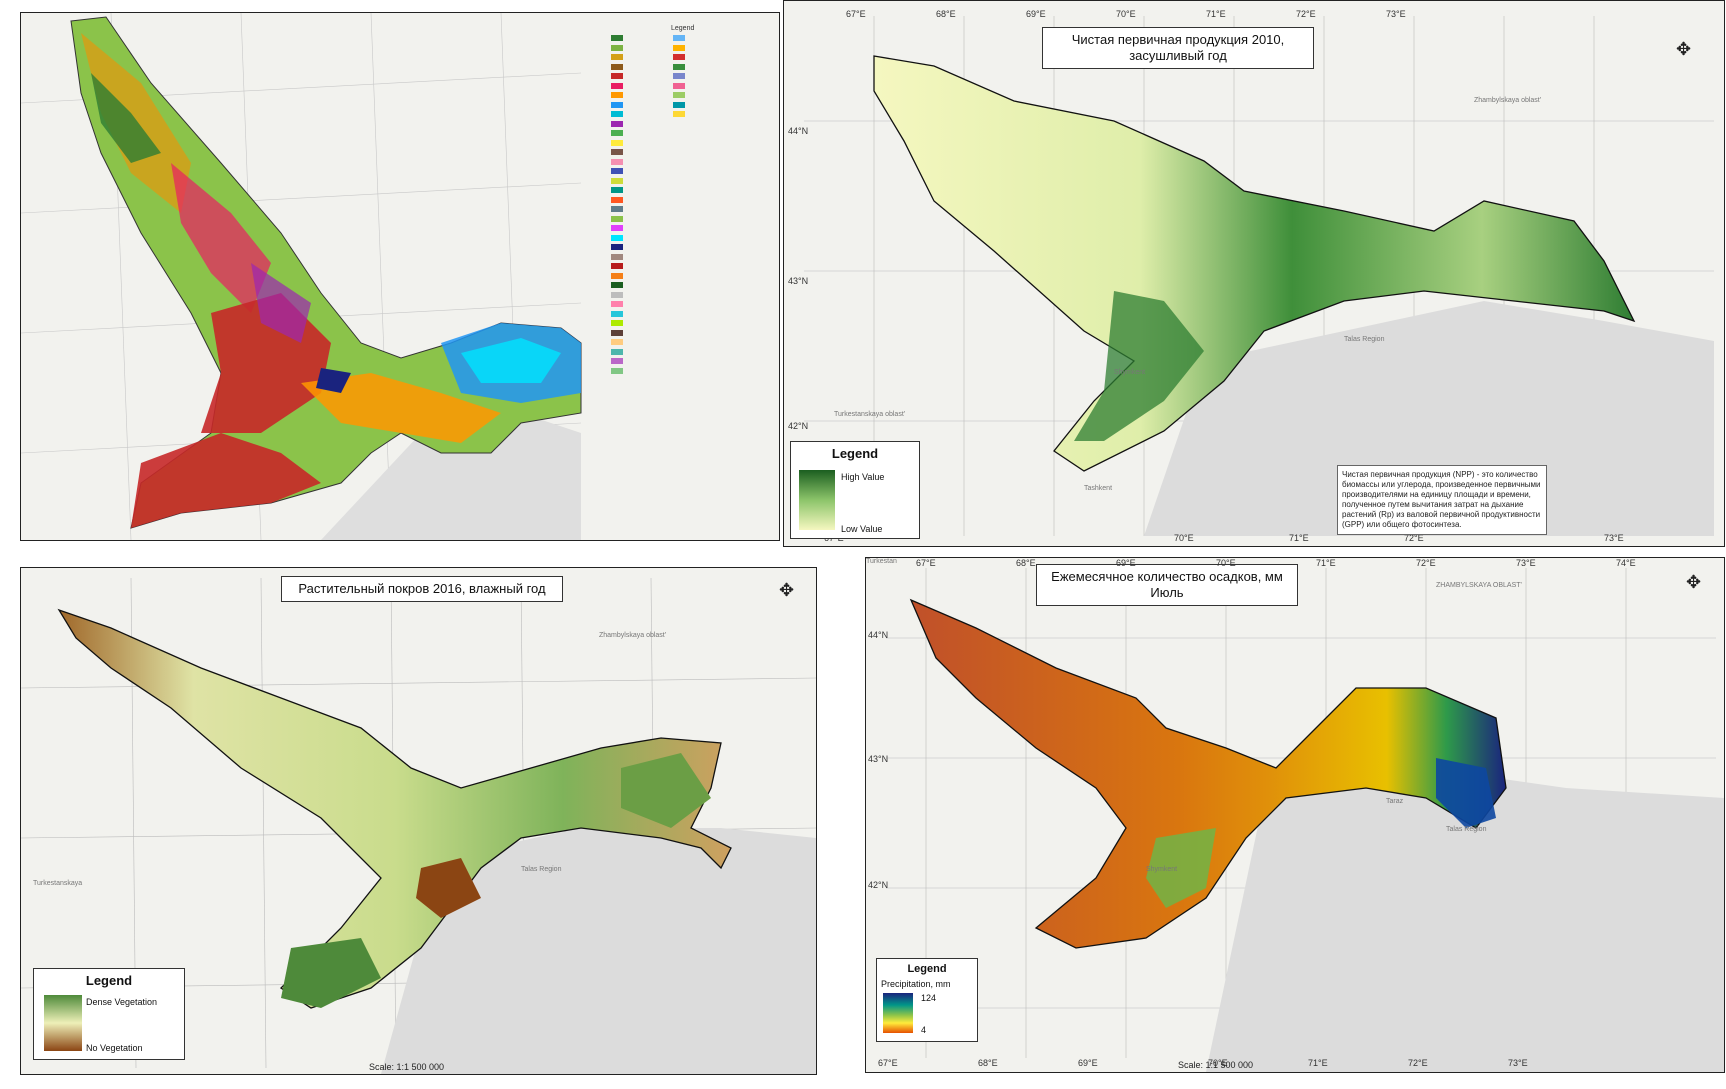 This screenshot has width=1726, height=1089. Describe the element at coordinates (1126, 563) in the screenshot. I see `precip-lon-tick: 69°E` at that location.